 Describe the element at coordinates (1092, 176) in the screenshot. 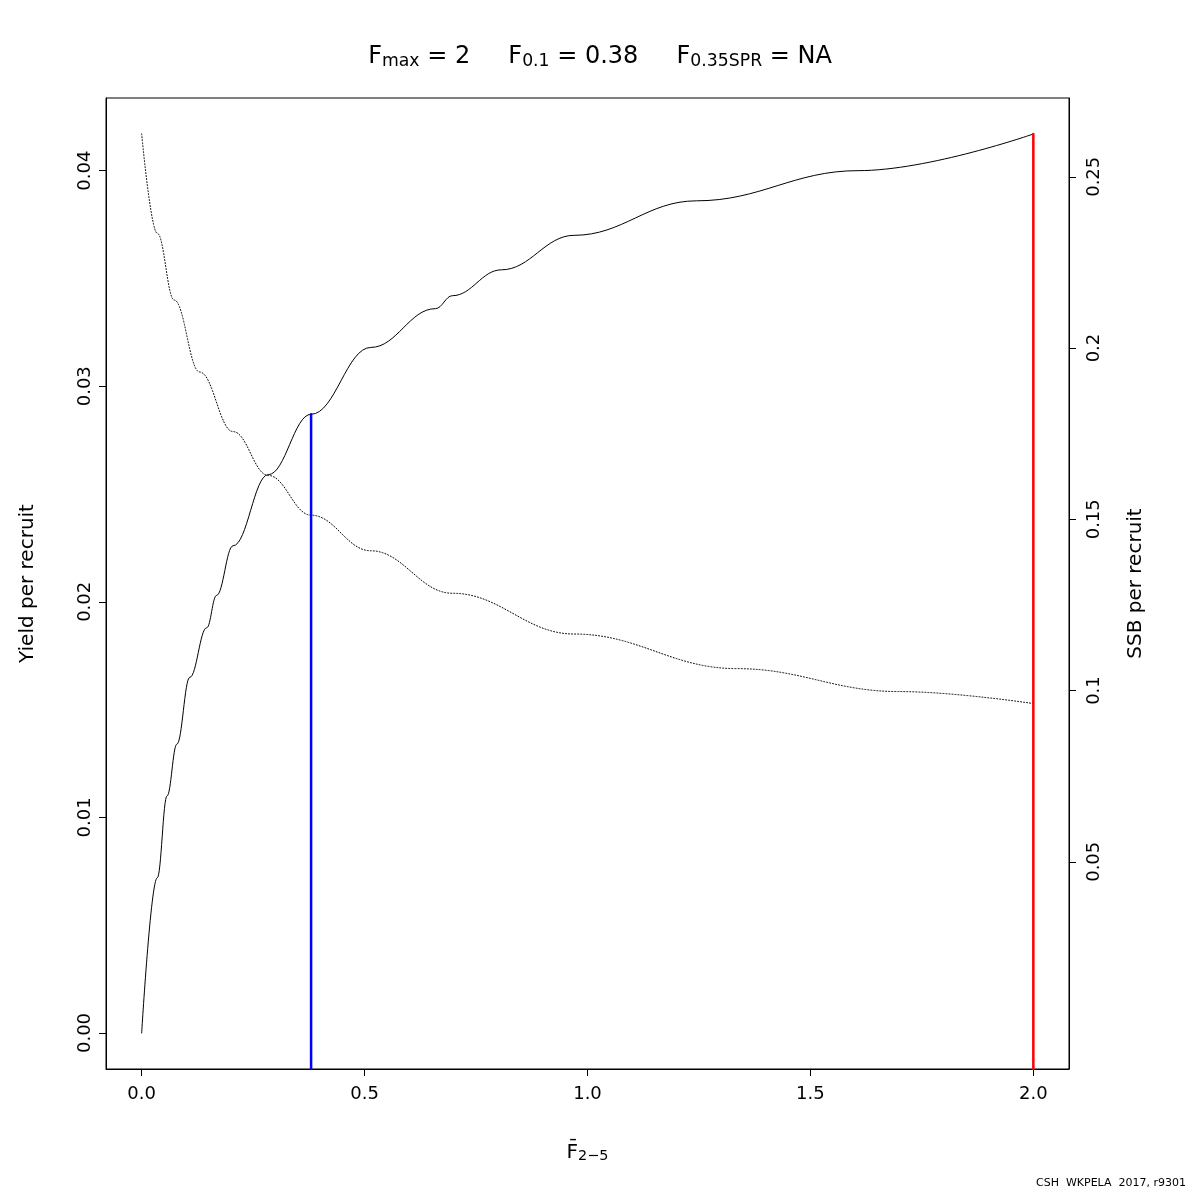

I see `y2-tick-label: 0.25` at that location.